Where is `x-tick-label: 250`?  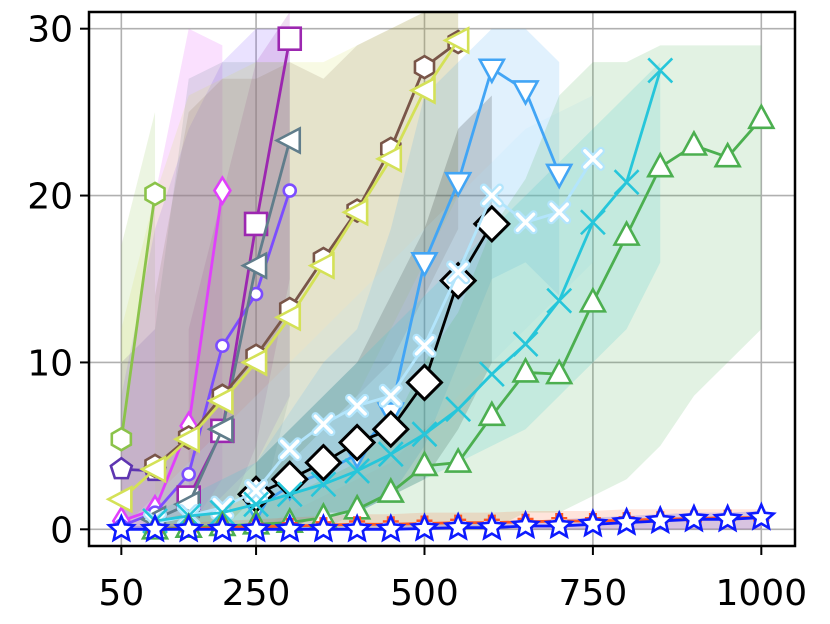 x-tick-label: 250 is located at coordinates (256, 593).